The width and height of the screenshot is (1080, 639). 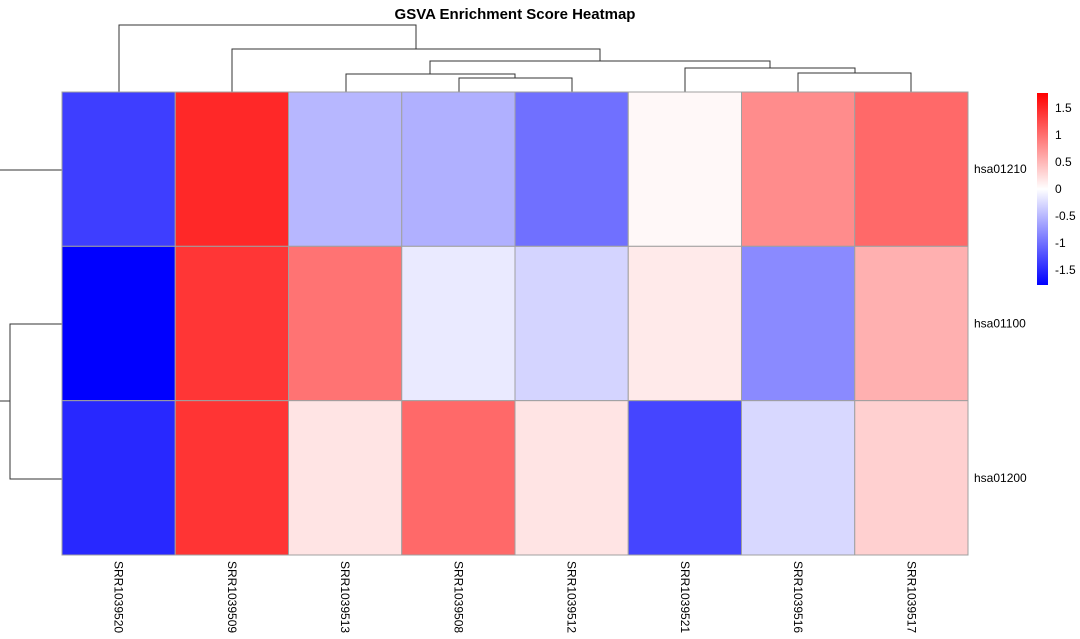 I want to click on row-label: hsa01200, so click(x=1000, y=478).